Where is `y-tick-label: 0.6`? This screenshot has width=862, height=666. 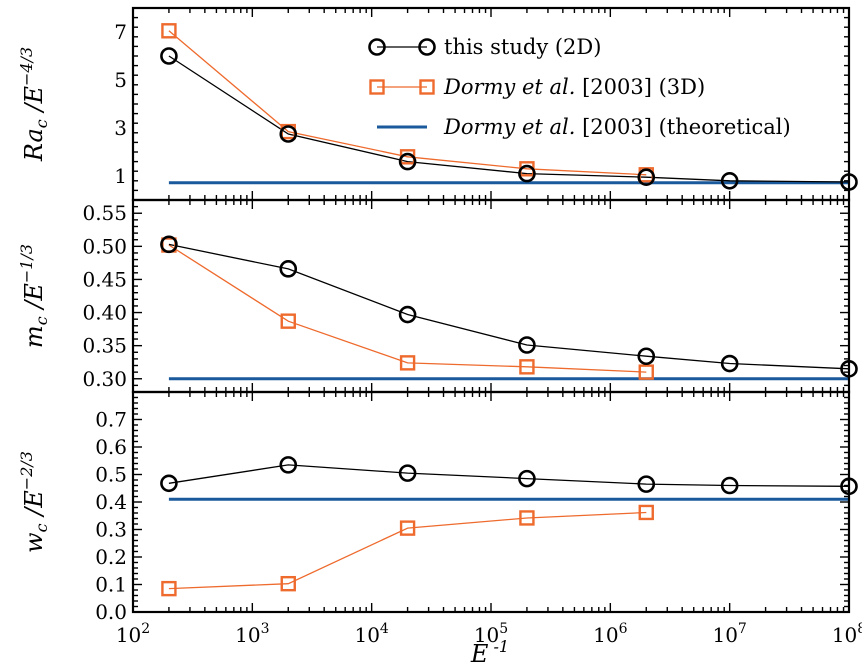 y-tick-label: 0.6 is located at coordinates (111, 447).